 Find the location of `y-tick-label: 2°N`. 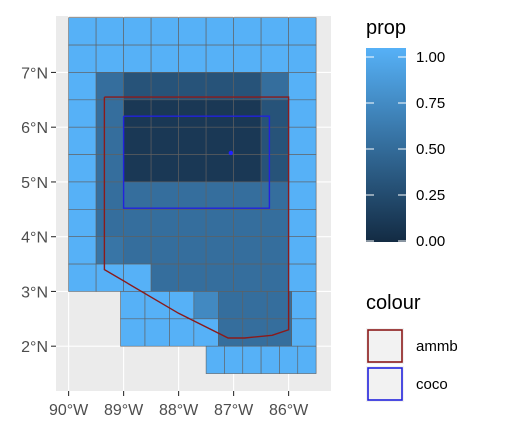

y-tick-label: 2°N is located at coordinates (34, 347).